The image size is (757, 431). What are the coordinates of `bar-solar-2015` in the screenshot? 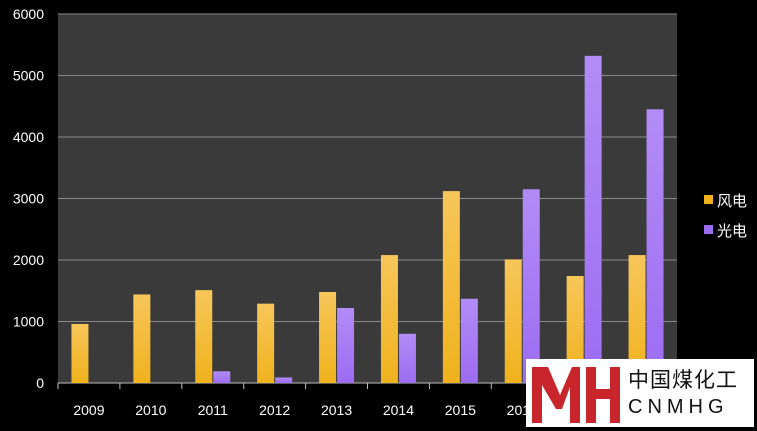 It's located at (469, 340).